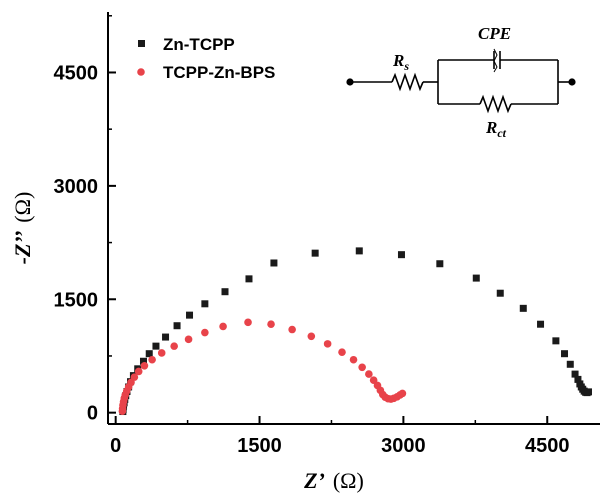 The width and height of the screenshot is (606, 502). I want to click on series-tcpp-zn-bps, so click(262, 366).